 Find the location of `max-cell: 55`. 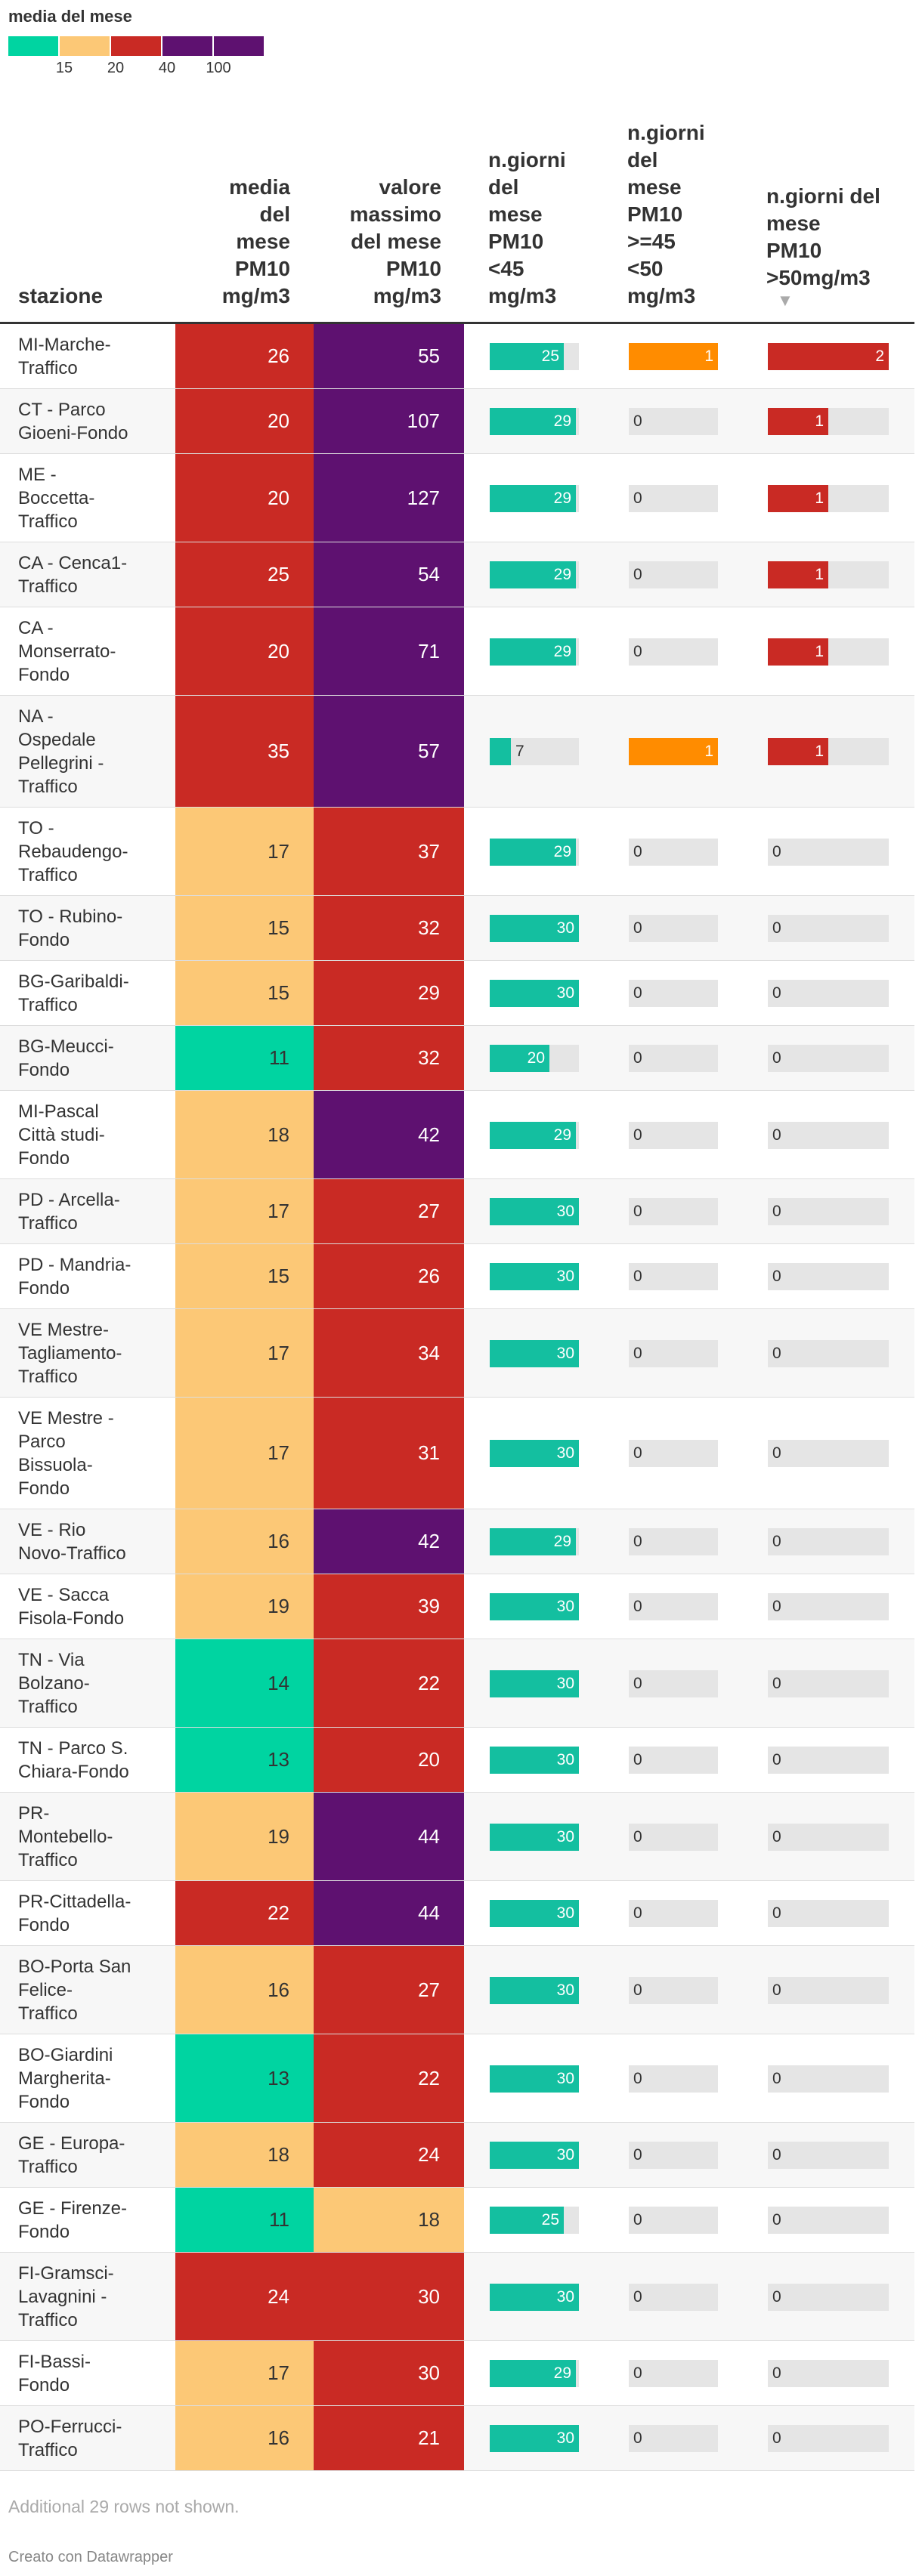

max-cell: 55 is located at coordinates (389, 356).